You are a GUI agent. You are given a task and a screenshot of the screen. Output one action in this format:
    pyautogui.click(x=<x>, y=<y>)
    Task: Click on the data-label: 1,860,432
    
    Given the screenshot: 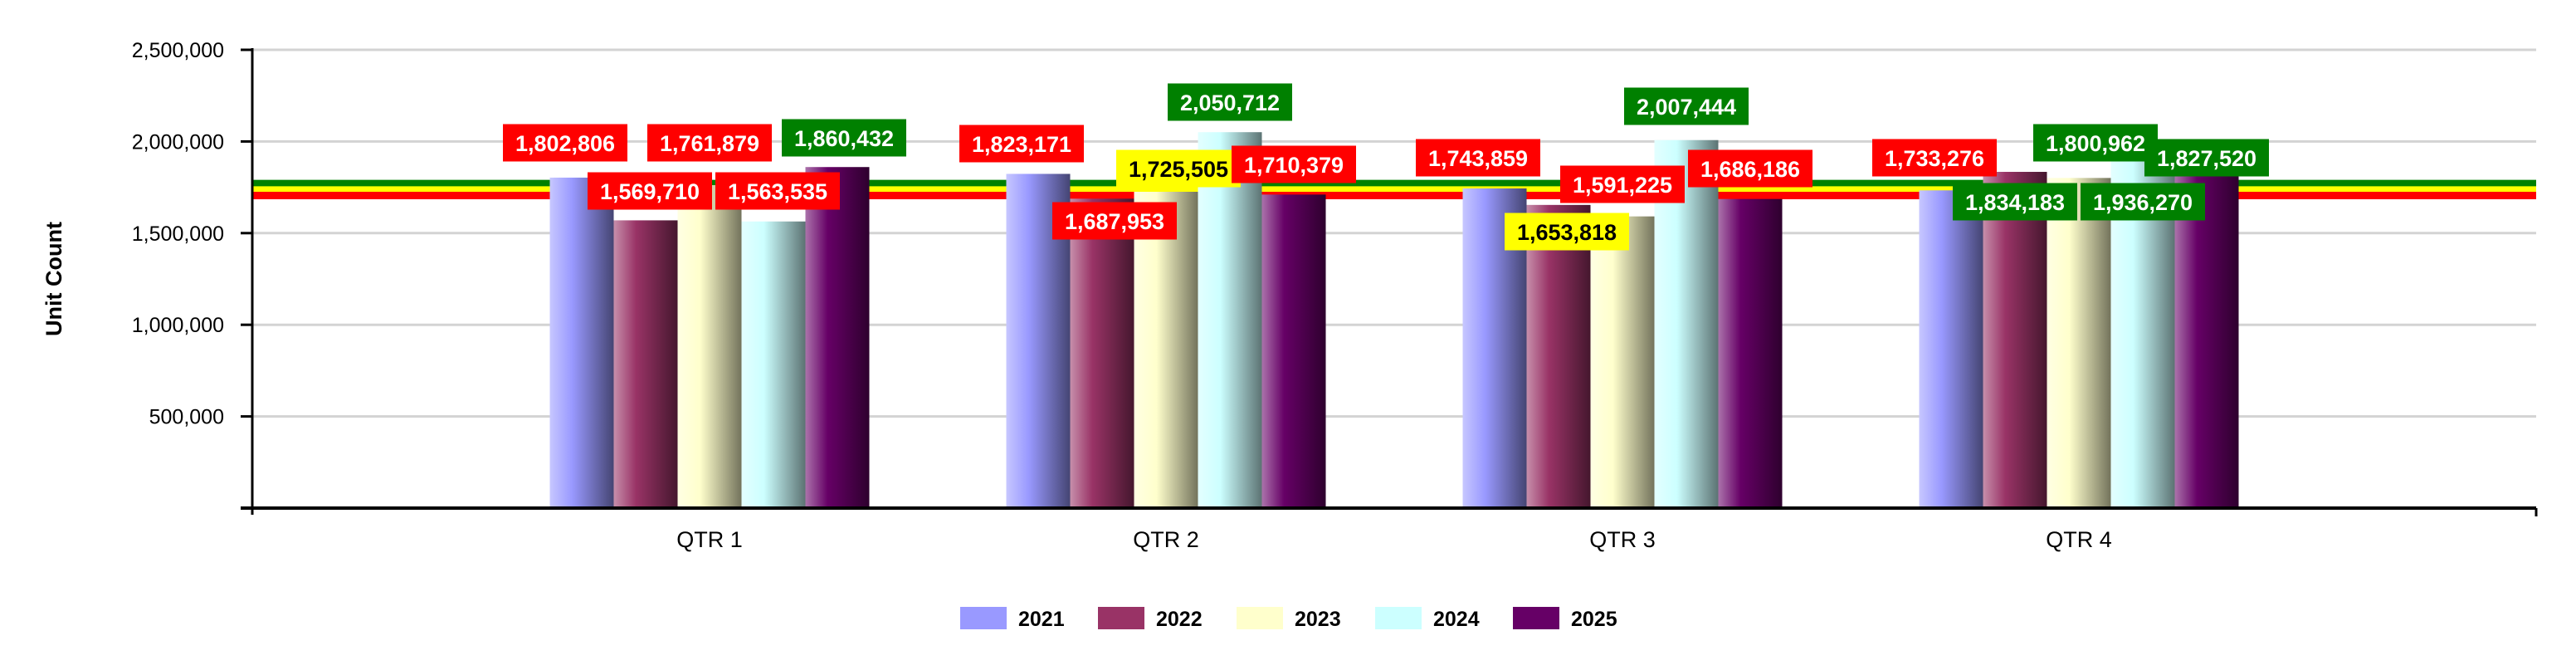 What is the action you would take?
    pyautogui.click(x=844, y=138)
    